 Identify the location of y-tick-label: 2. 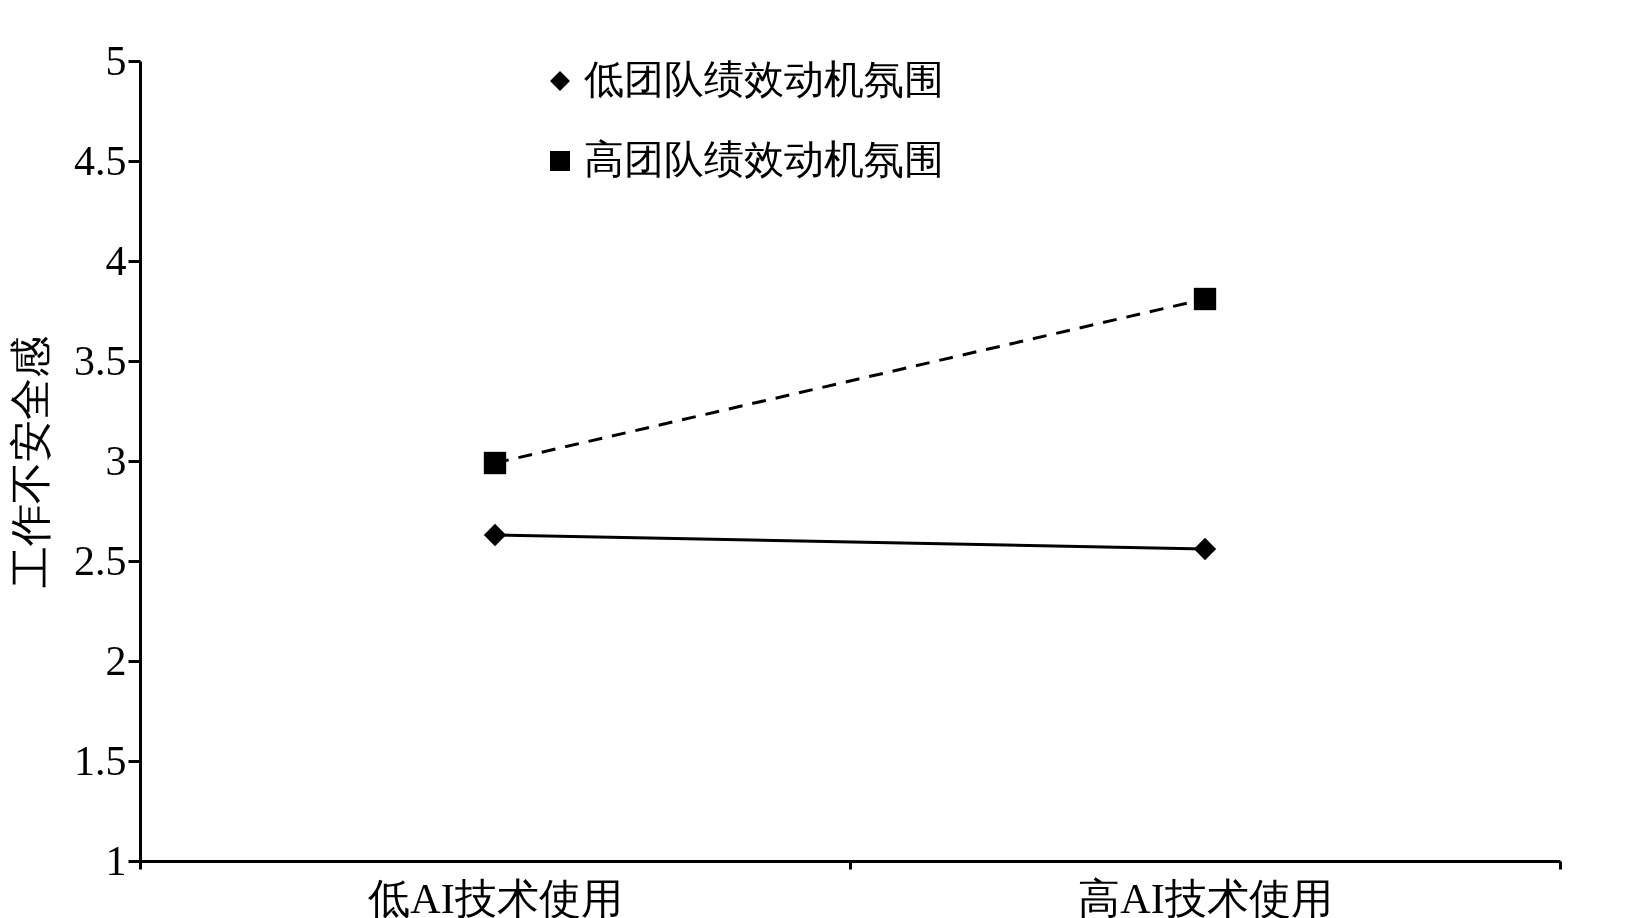
(116, 660).